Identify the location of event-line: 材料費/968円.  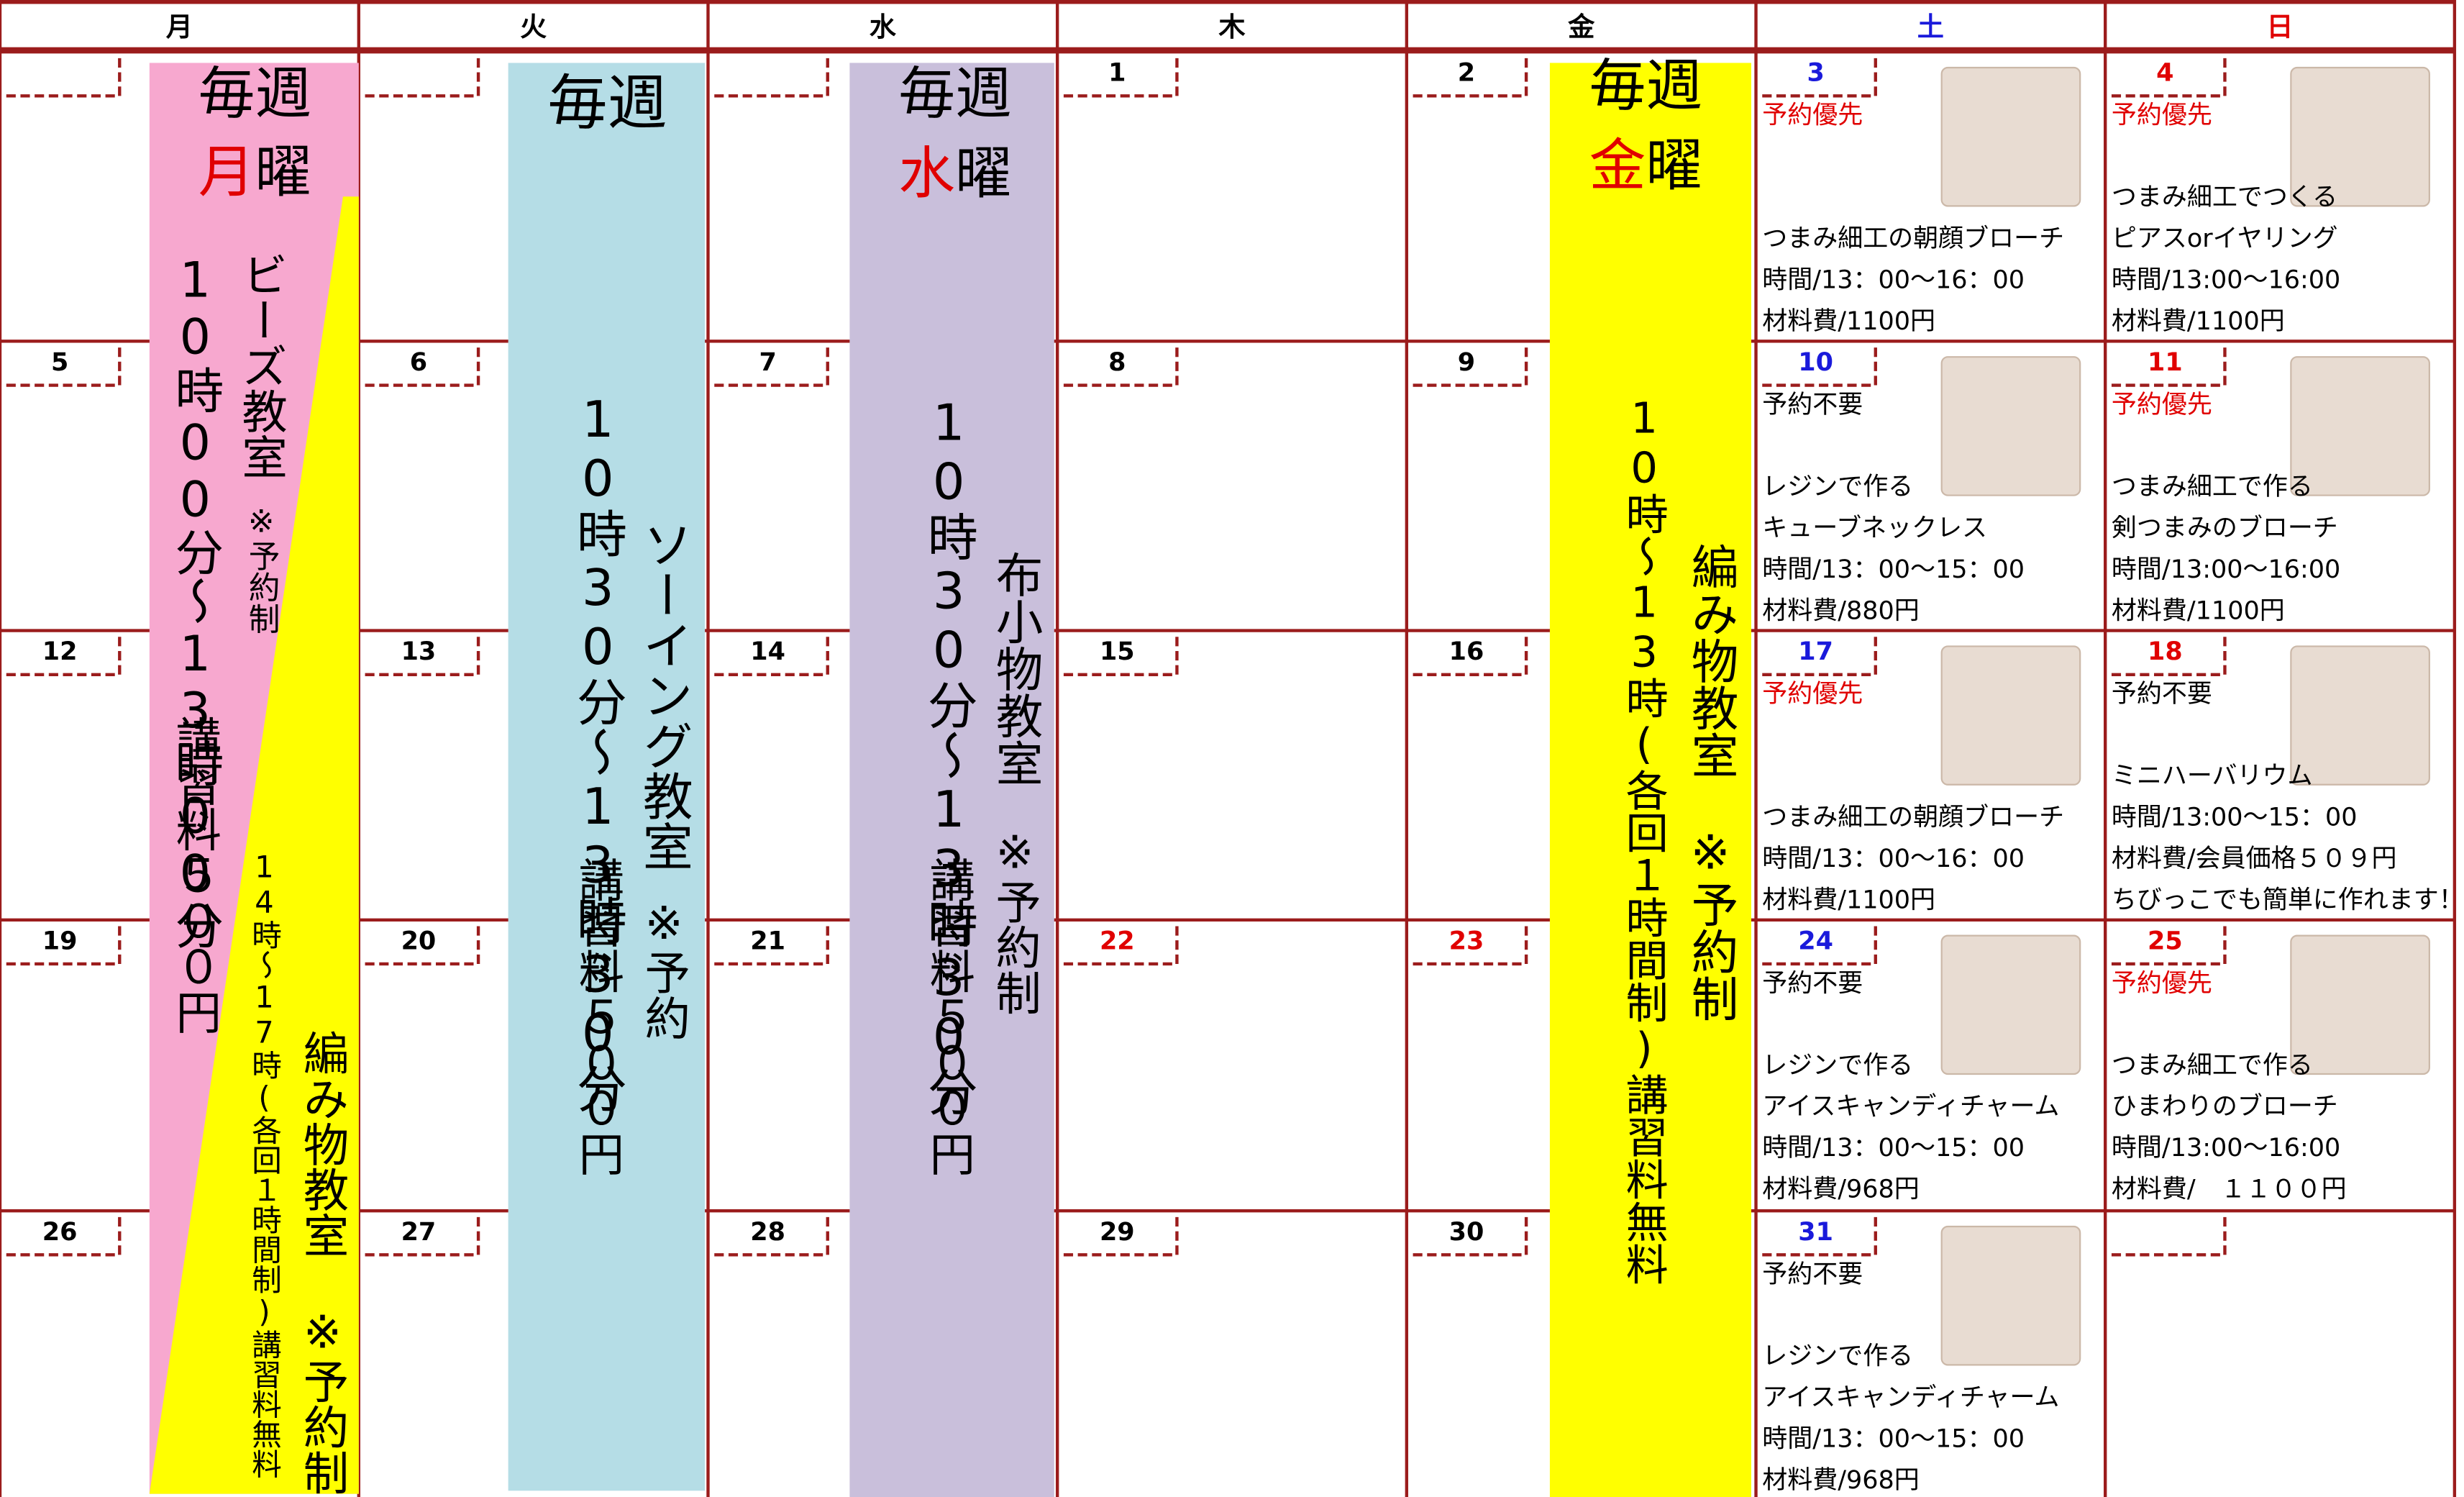
(1840, 1190).